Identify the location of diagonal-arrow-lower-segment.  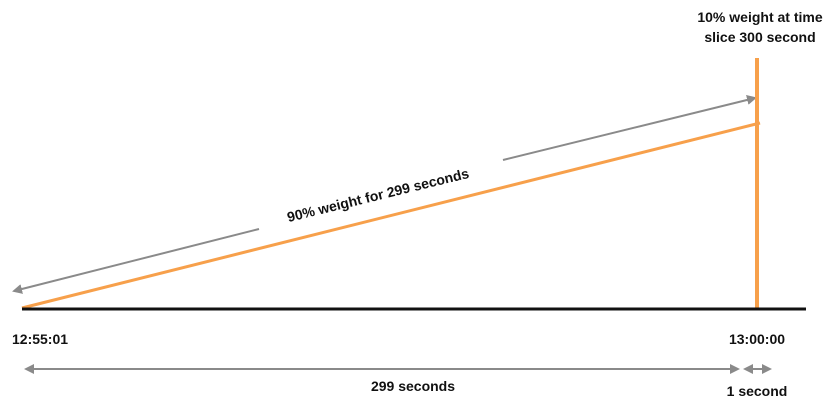
(136, 261).